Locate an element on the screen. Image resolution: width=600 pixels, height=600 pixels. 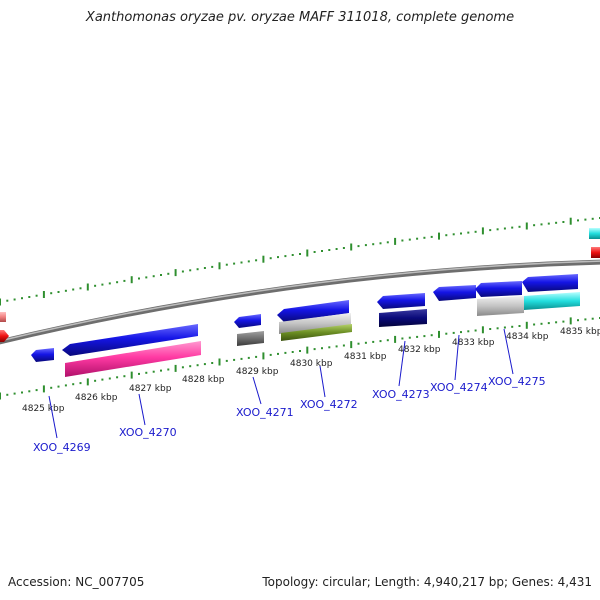
genome-backbone-highlight is located at coordinates (300, 301).